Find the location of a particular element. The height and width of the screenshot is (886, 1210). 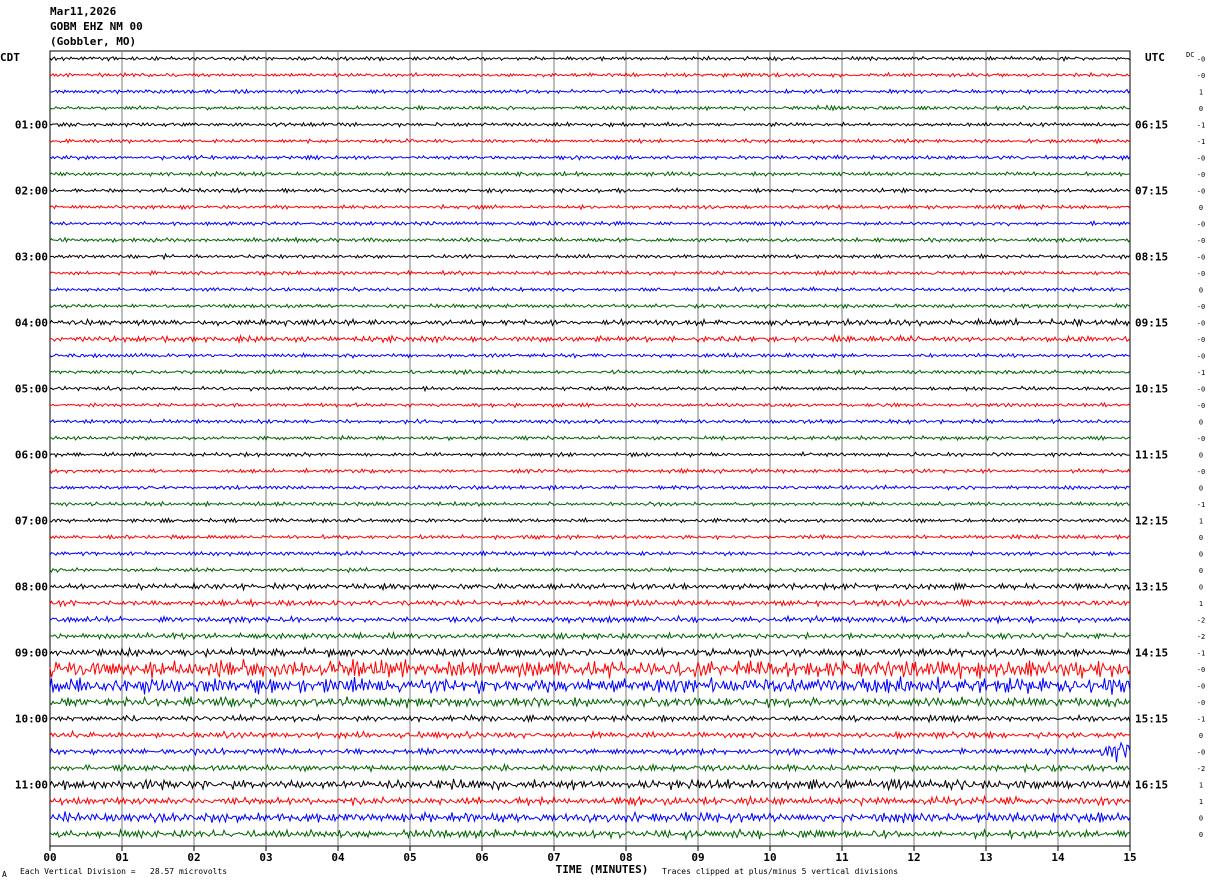

local-hour-label: 10:00 is located at coordinates (31, 719).